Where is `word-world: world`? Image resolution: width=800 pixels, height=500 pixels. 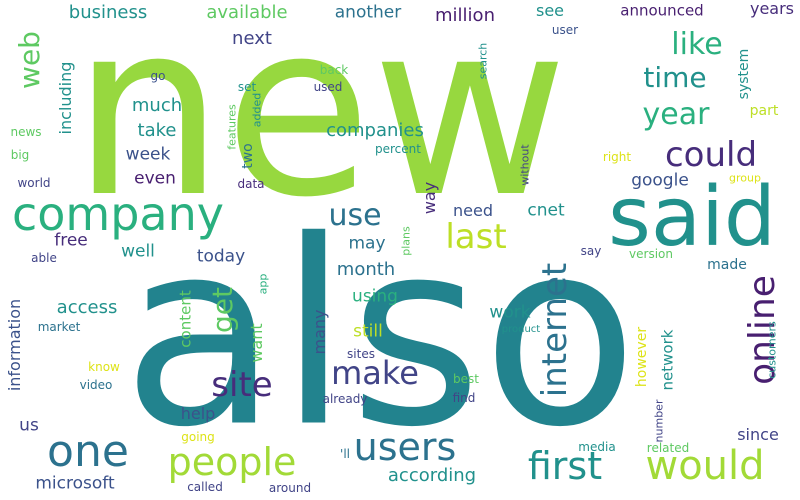 word-world: world is located at coordinates (34, 183).